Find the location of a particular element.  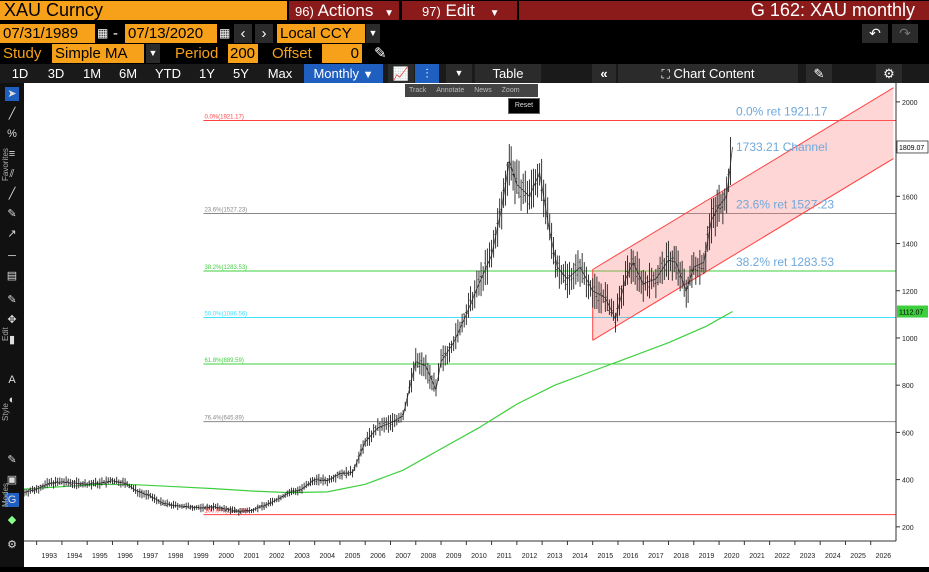

edit-label: Edit is located at coordinates (5, 334).